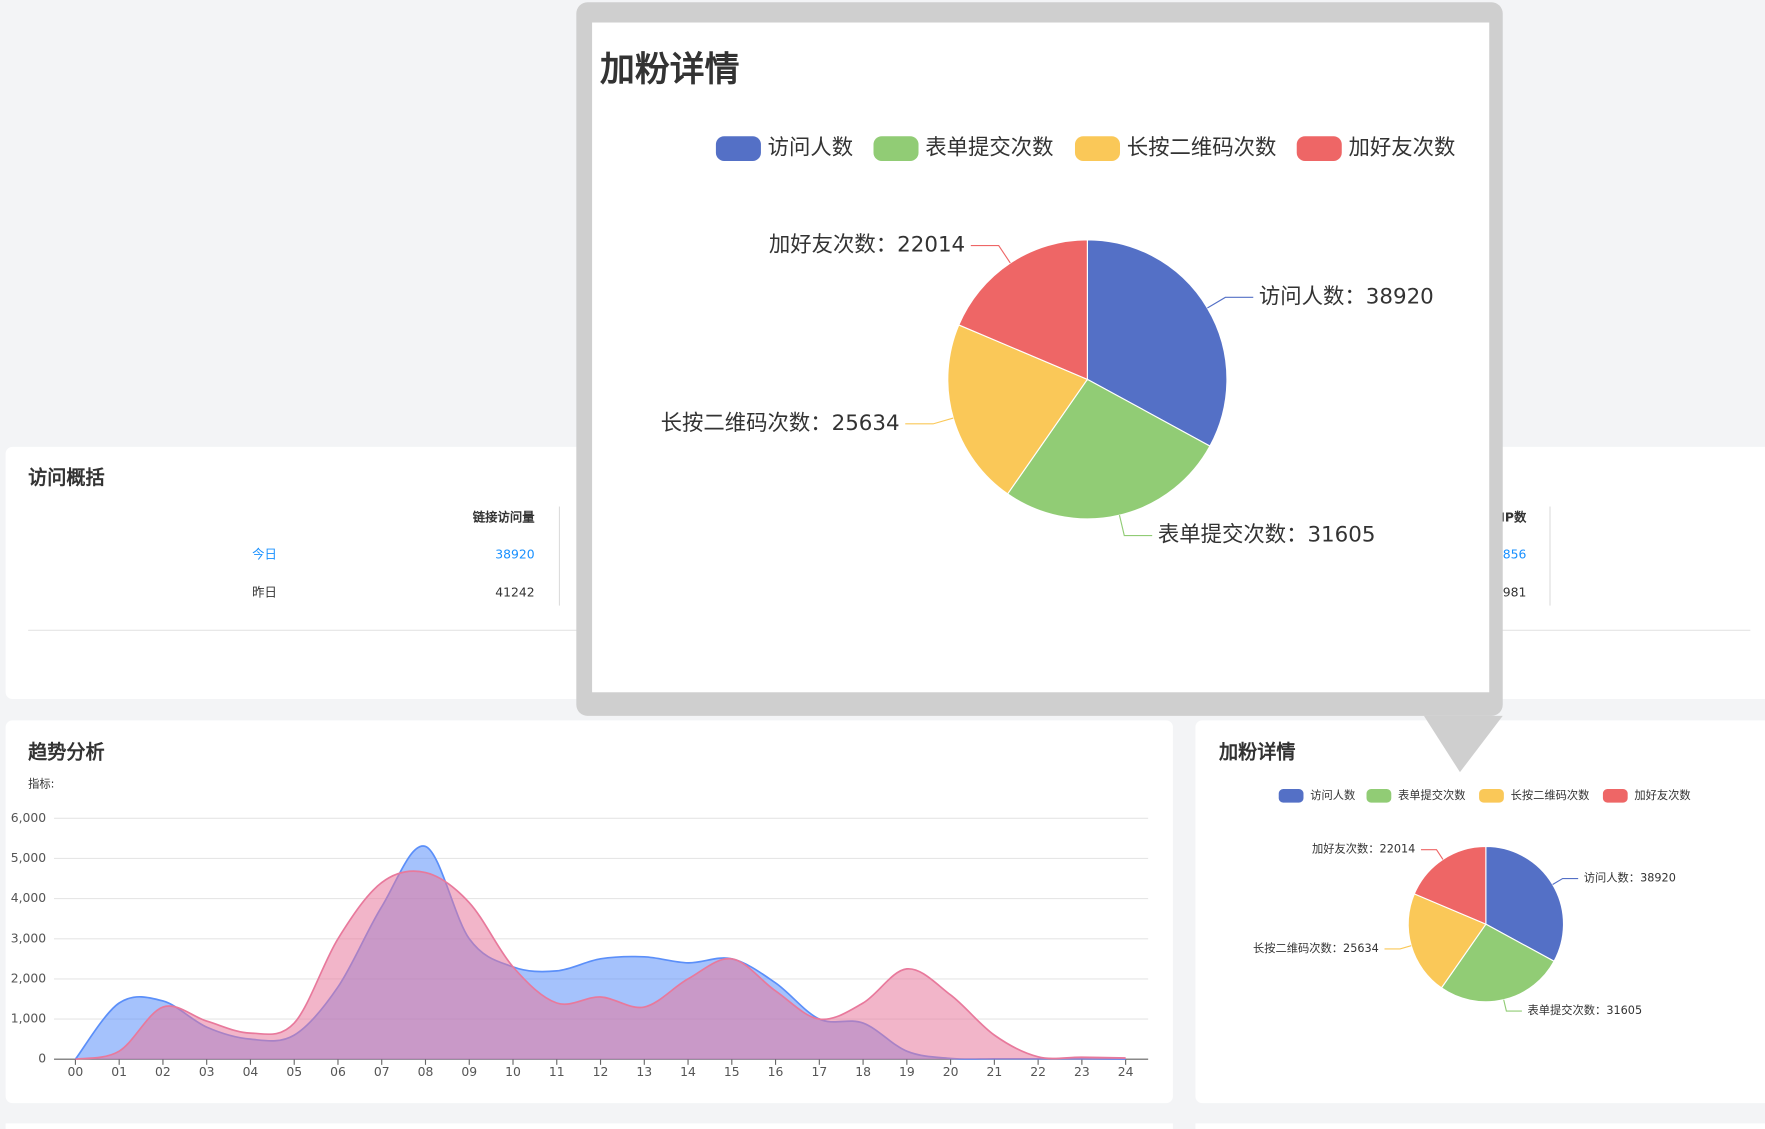  Describe the element at coordinates (163, 1072) in the screenshot. I see `x-tick-label: 02` at that location.